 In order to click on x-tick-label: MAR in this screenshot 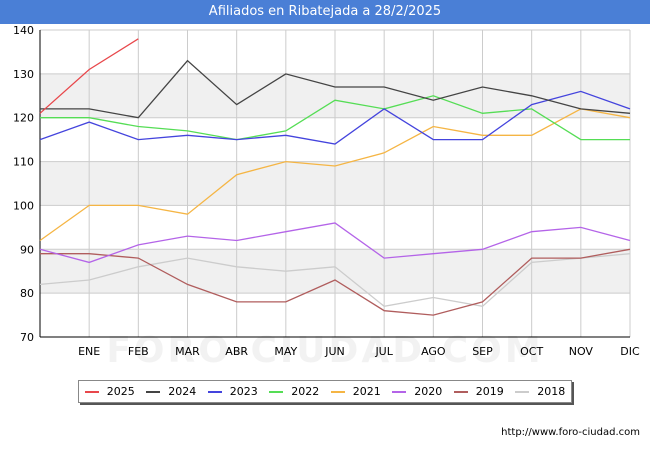, I will do `click(187, 351)`.